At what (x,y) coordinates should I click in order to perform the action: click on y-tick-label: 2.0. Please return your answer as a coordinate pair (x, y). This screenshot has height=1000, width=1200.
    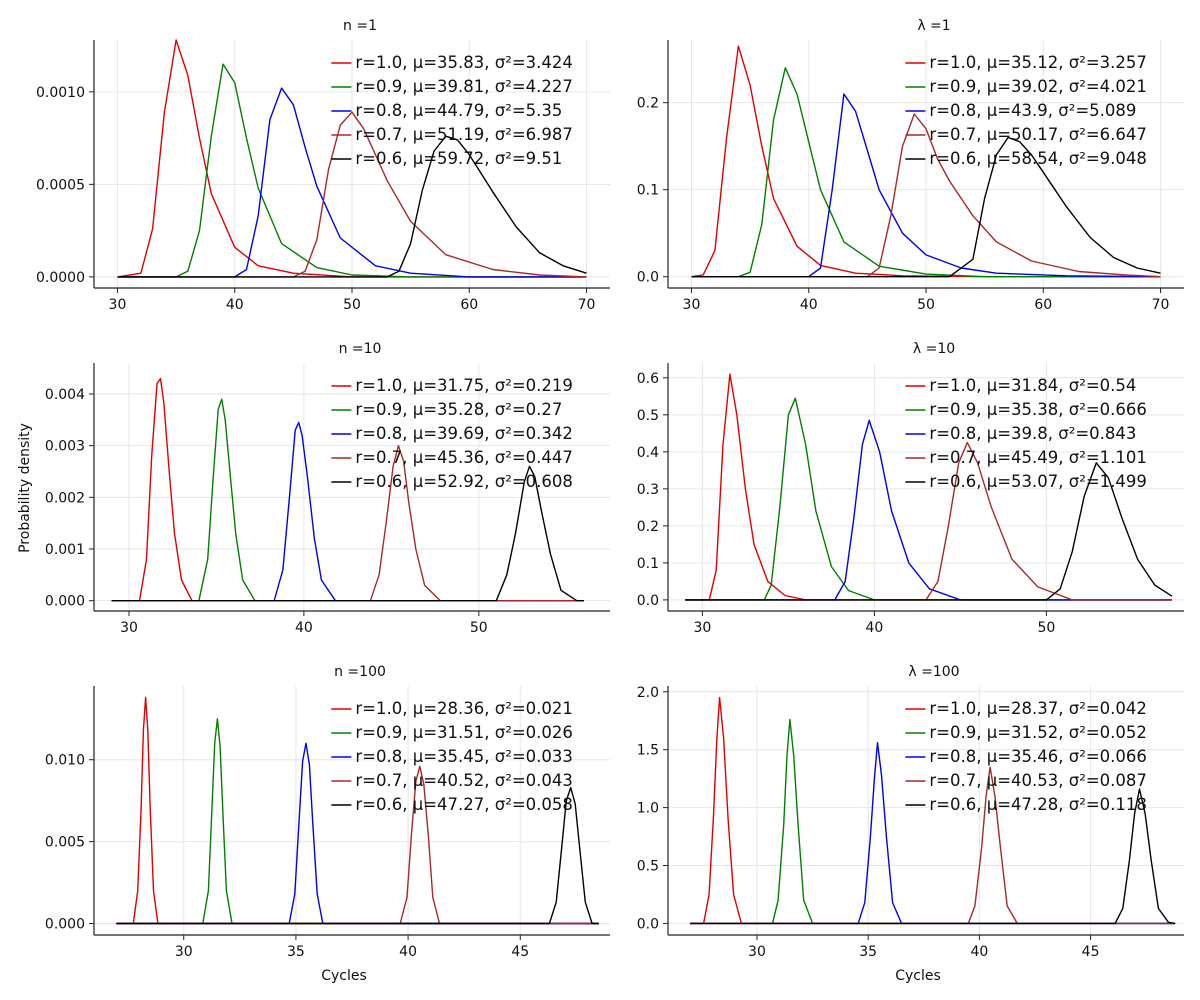
    Looking at the image, I should click on (648, 693).